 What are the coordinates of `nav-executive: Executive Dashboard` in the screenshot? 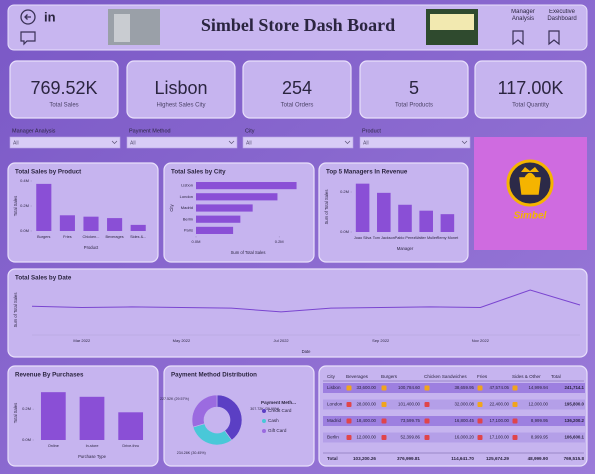 It's located at (562, 18).